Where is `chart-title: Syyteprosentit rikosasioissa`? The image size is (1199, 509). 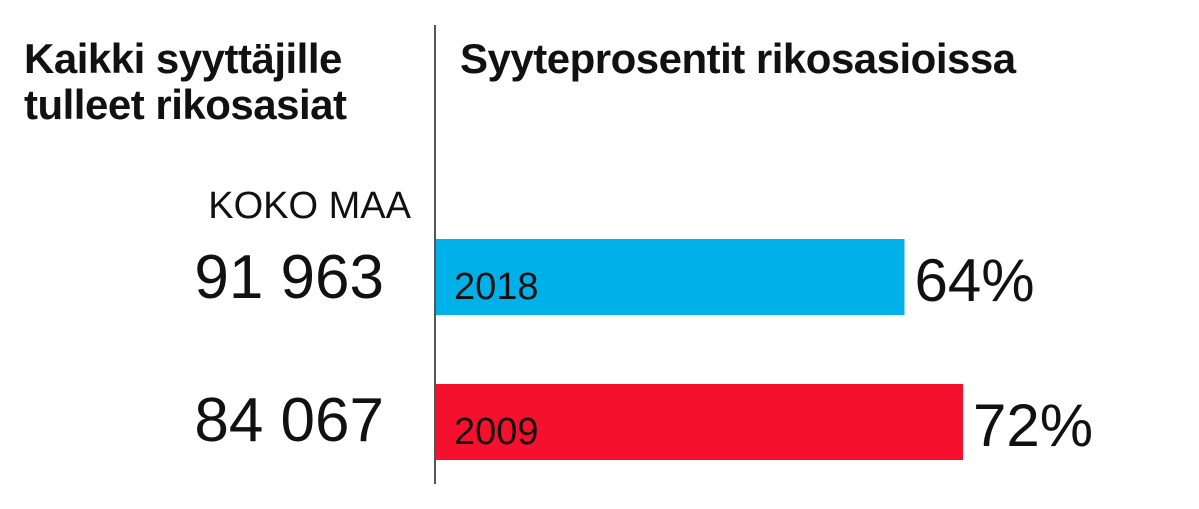 chart-title: Syyteprosentit rikosasioissa is located at coordinates (738, 58).